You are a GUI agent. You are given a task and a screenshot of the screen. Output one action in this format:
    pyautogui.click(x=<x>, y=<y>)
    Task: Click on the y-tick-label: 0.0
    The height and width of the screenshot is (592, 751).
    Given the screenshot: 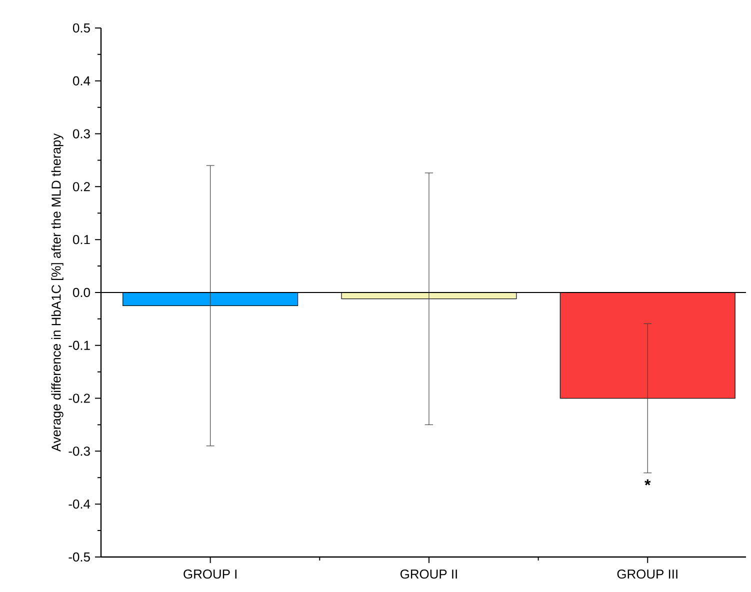 What is the action you would take?
    pyautogui.click(x=81, y=293)
    